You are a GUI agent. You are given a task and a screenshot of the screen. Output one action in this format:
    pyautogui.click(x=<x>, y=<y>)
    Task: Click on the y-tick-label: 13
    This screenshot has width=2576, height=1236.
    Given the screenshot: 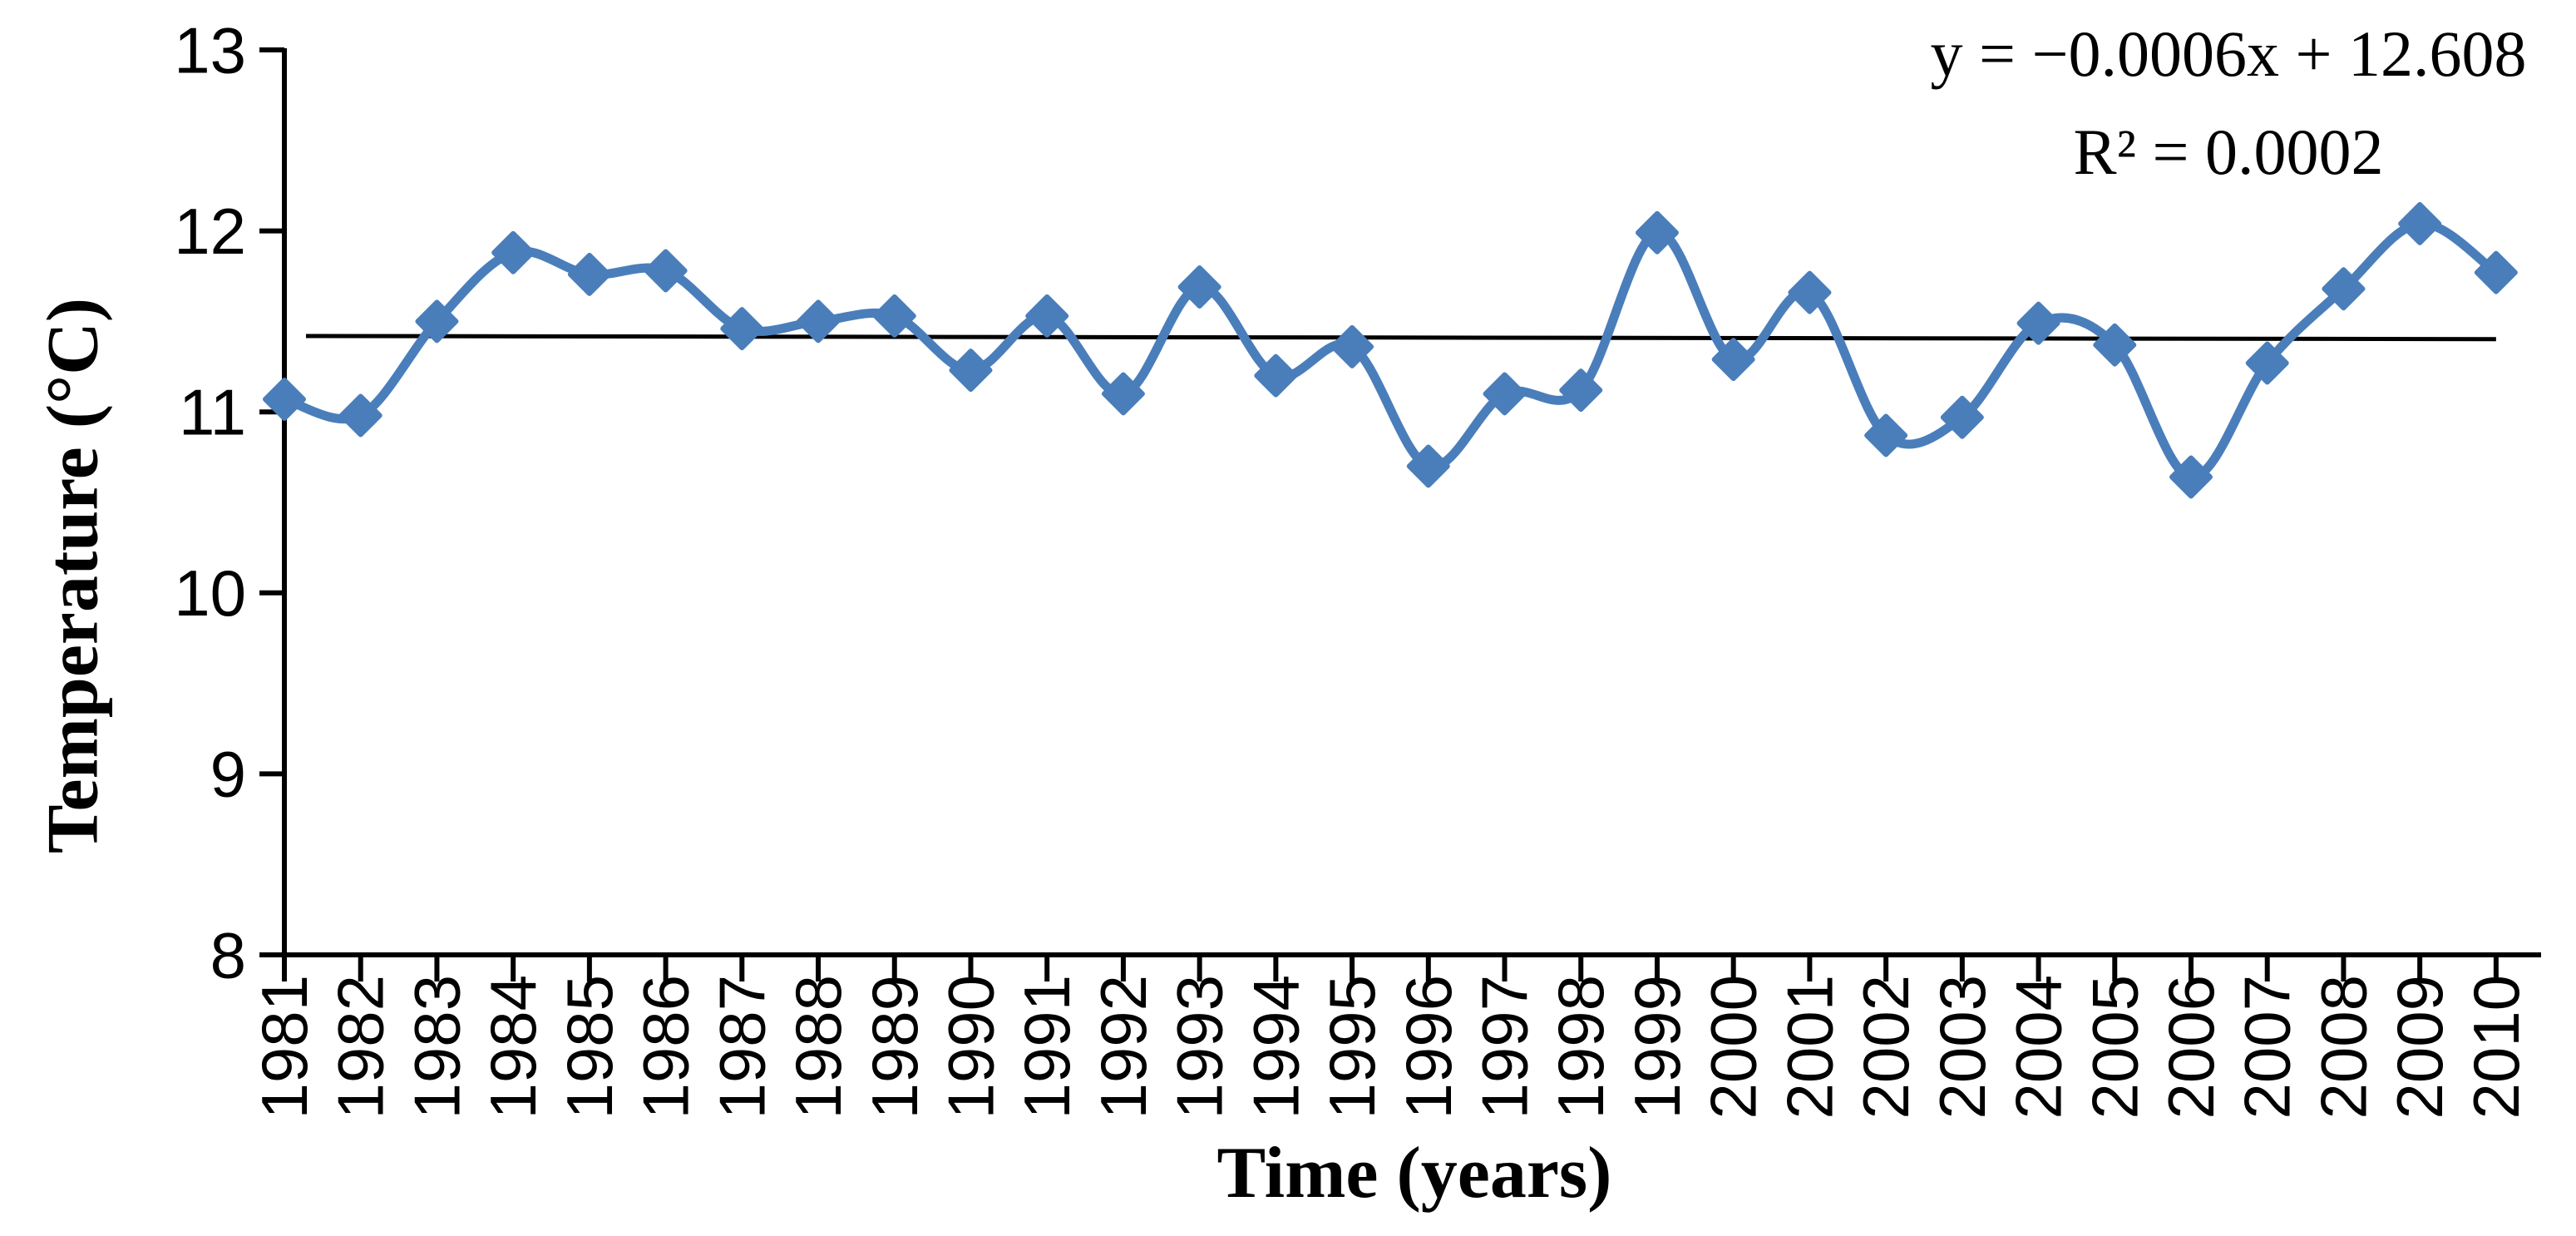 What is the action you would take?
    pyautogui.click(x=210, y=50)
    